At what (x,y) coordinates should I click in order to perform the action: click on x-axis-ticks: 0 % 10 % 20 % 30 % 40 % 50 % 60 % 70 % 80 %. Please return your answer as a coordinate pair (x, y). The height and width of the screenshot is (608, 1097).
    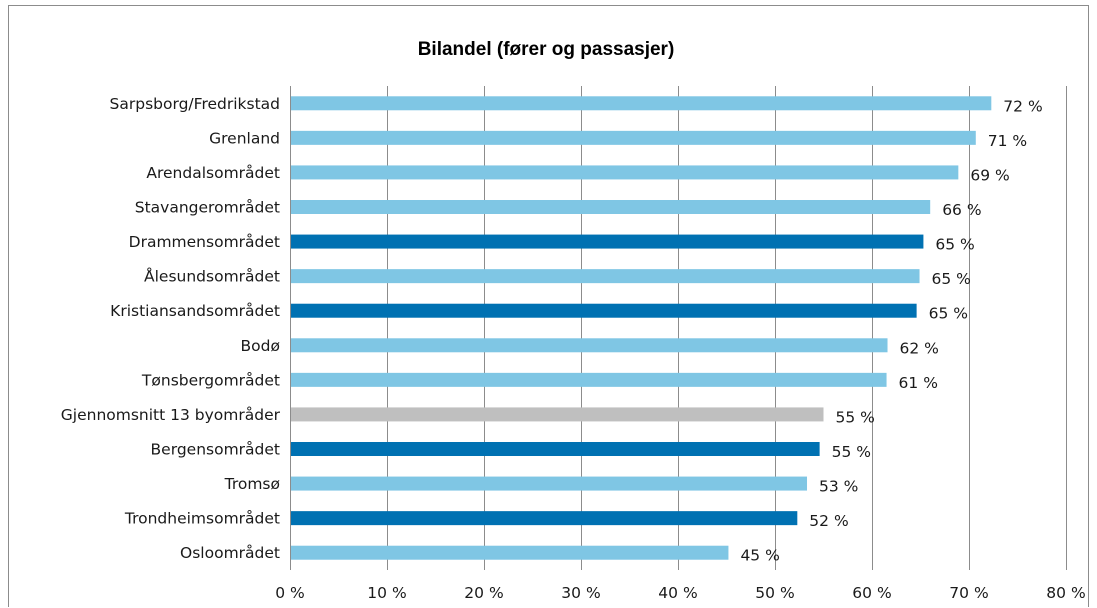
    Looking at the image, I should click on (680, 593).